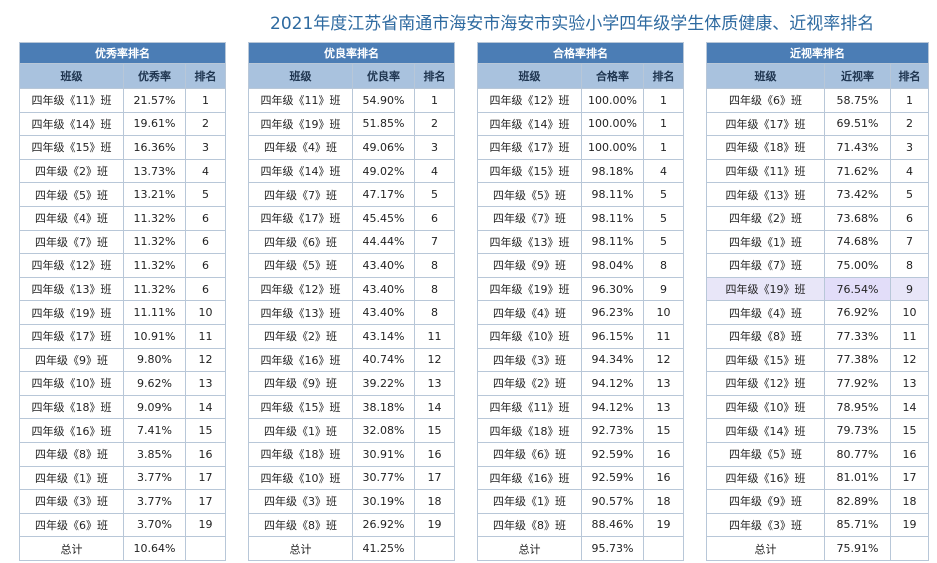 This screenshot has width=937, height=563. Describe the element at coordinates (817, 53) in the screenshot. I see `table-caption: 近视率排名` at that location.